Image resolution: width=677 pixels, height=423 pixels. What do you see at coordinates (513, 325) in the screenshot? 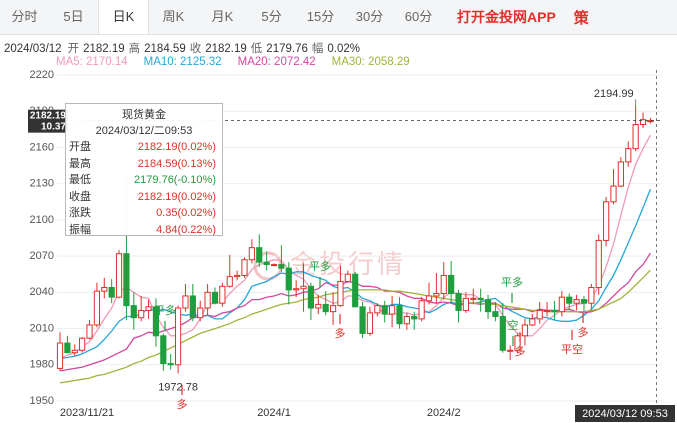
I see `signal-label: 空` at bounding box center [513, 325].